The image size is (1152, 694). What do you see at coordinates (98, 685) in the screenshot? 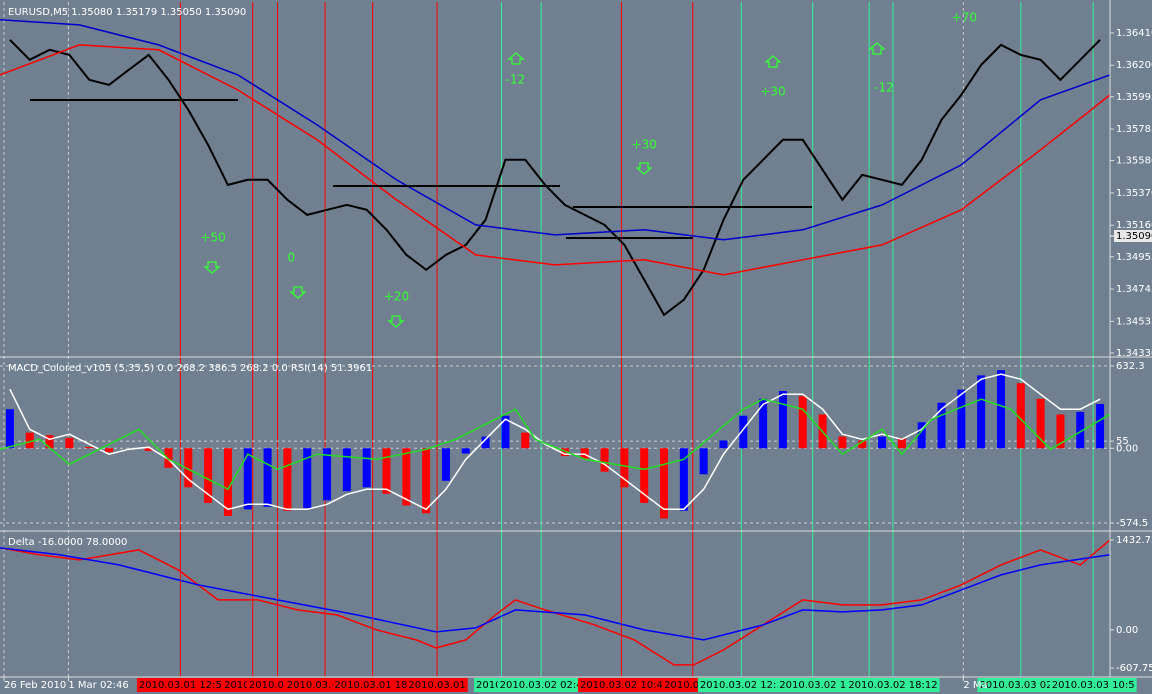
I see `x-tick-label: 1 Mar 02:46` at bounding box center [98, 685].